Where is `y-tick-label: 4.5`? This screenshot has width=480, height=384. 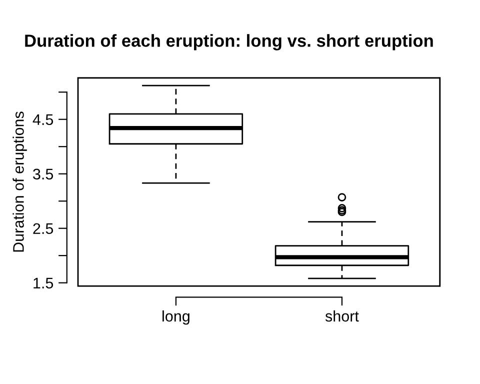
y-tick-label: 4.5 is located at coordinates (43, 120).